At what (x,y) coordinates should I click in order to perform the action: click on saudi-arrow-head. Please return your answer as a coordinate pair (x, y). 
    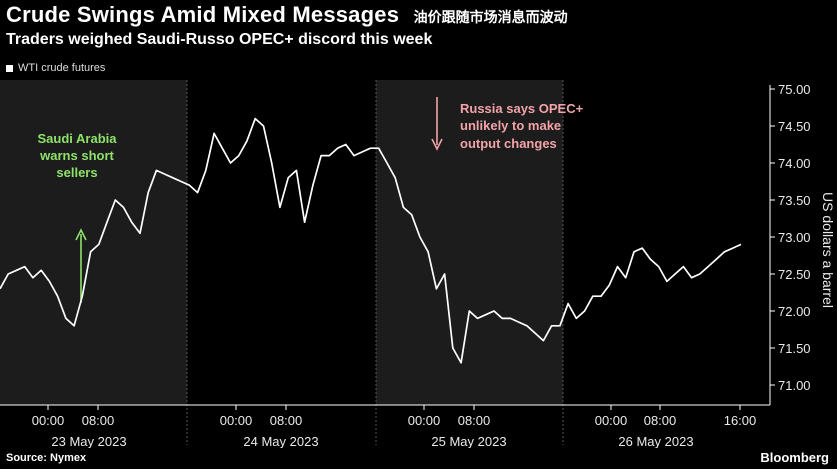
    Looking at the image, I should click on (81, 234).